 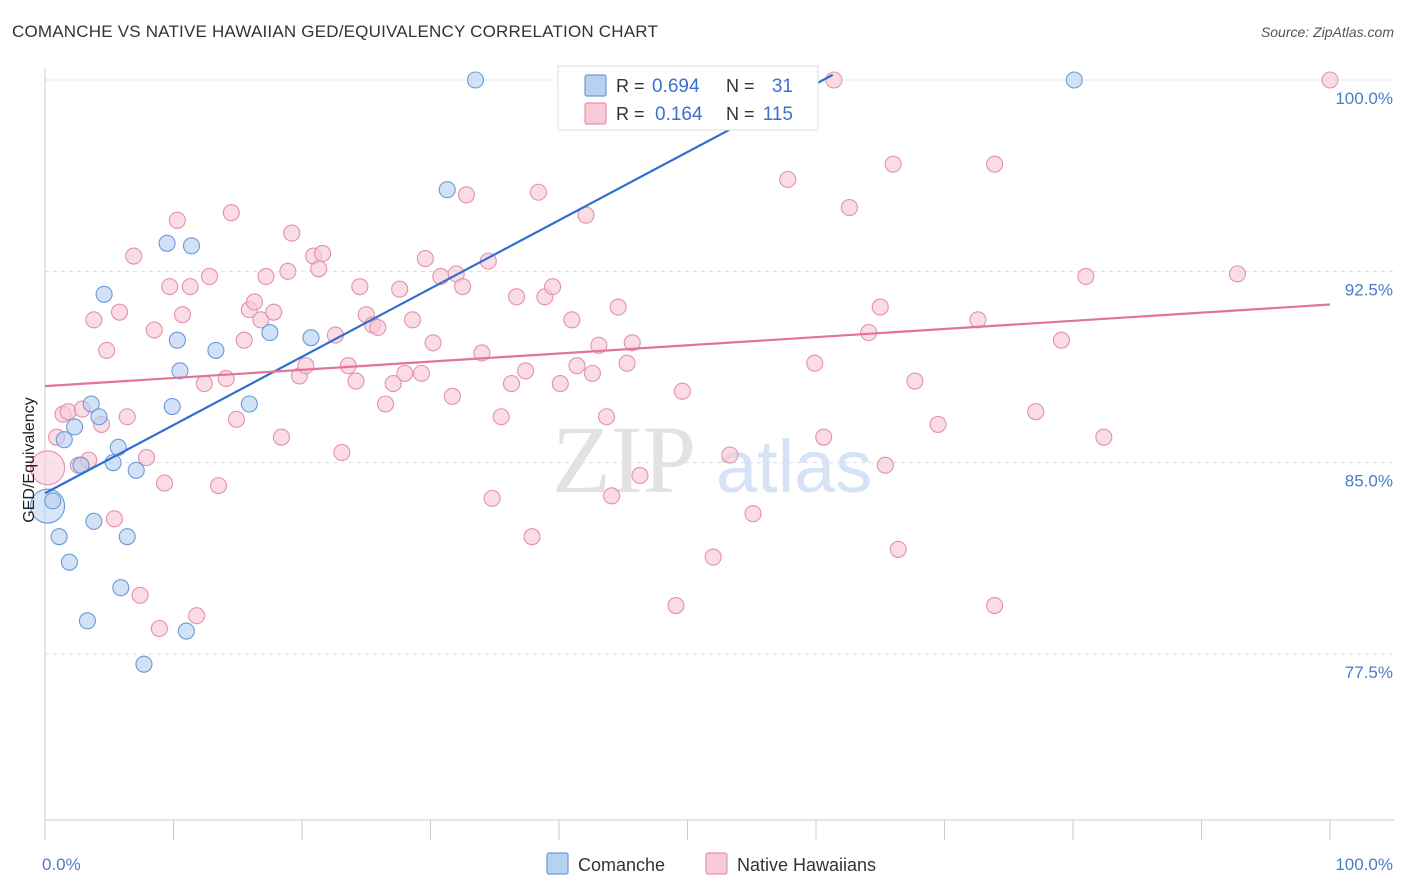 I want to click on watermark-zip: ZIP, so click(x=624, y=459).